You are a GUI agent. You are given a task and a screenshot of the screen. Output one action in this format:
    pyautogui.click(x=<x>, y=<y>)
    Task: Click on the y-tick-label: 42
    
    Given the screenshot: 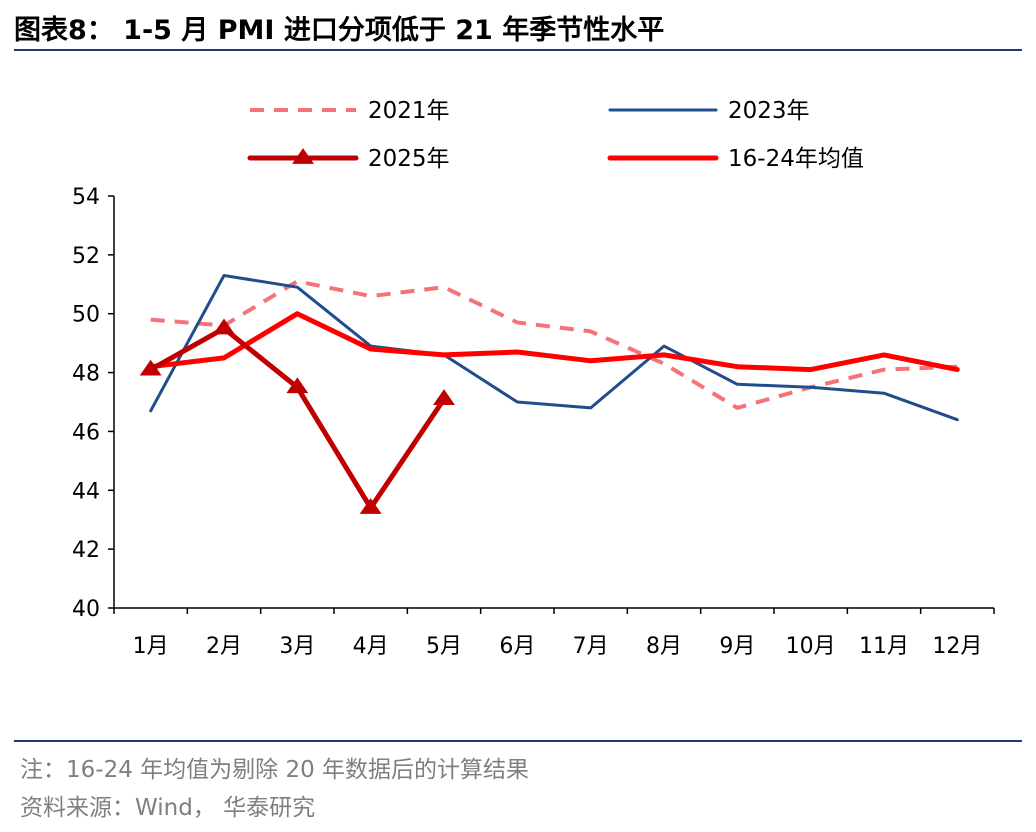 What is the action you would take?
    pyautogui.click(x=86, y=550)
    